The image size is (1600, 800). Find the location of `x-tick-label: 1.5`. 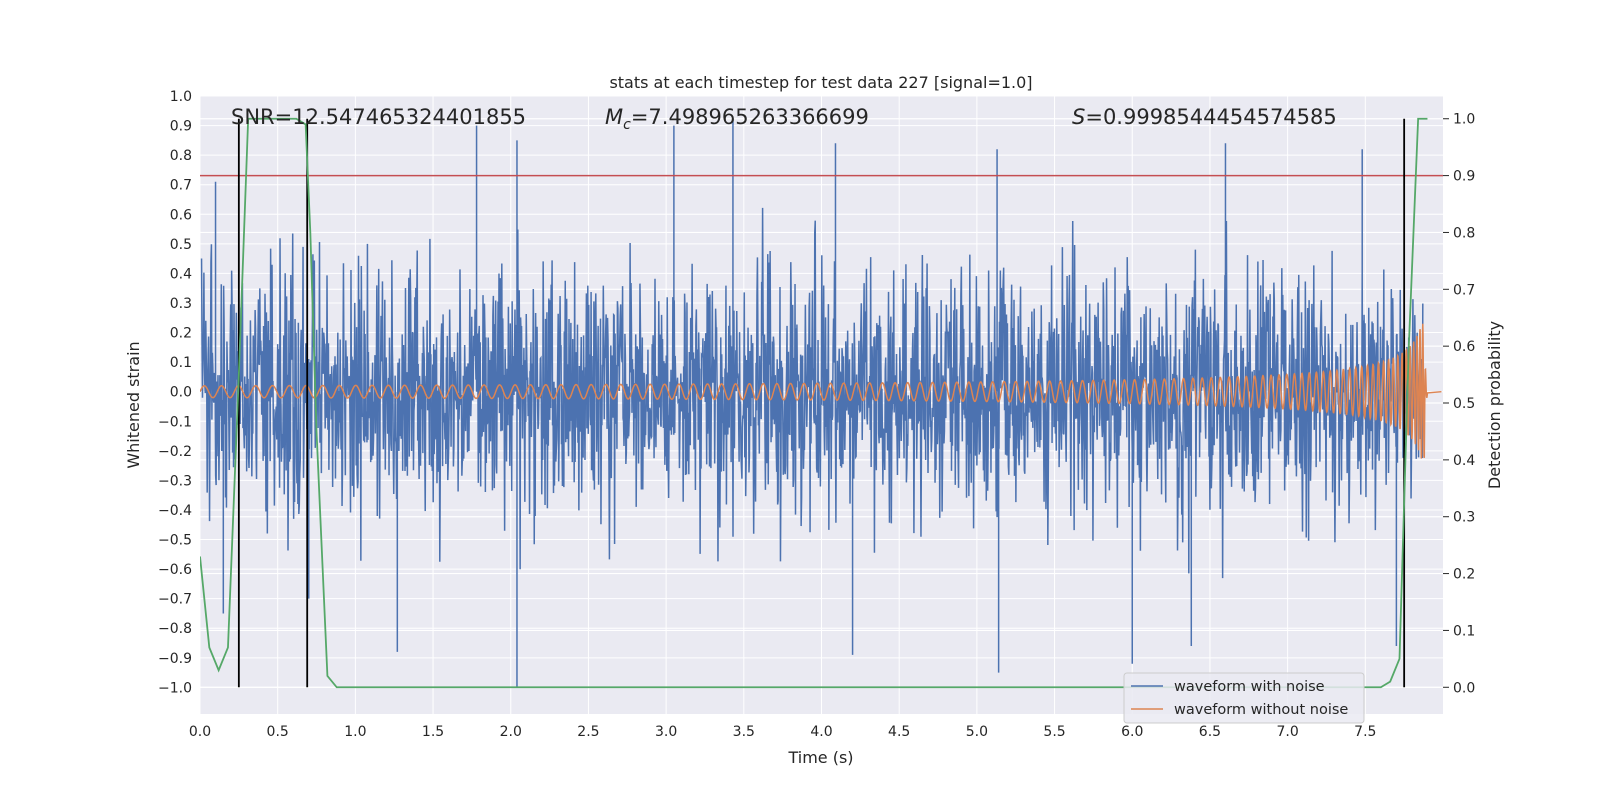

x-tick-label: 1.5 is located at coordinates (433, 732).